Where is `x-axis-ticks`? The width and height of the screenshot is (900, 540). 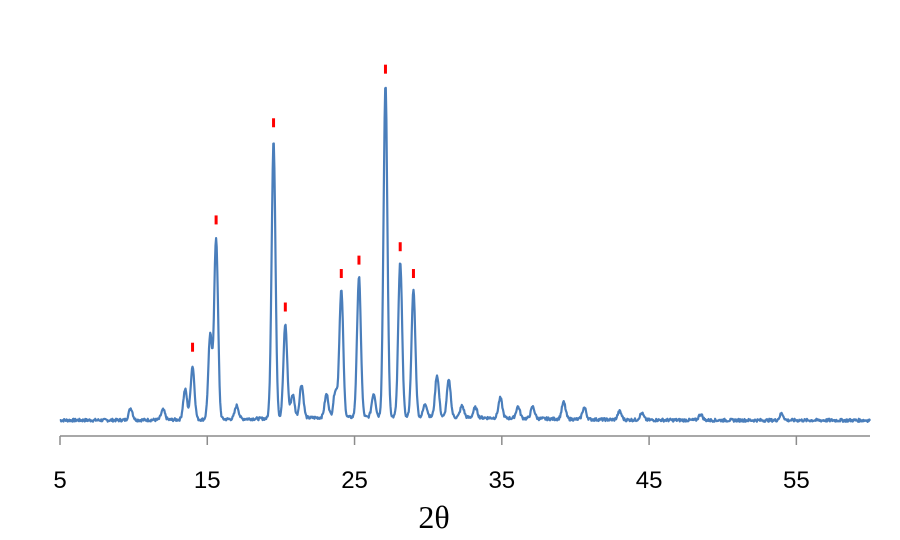 x-axis-ticks is located at coordinates (428, 440).